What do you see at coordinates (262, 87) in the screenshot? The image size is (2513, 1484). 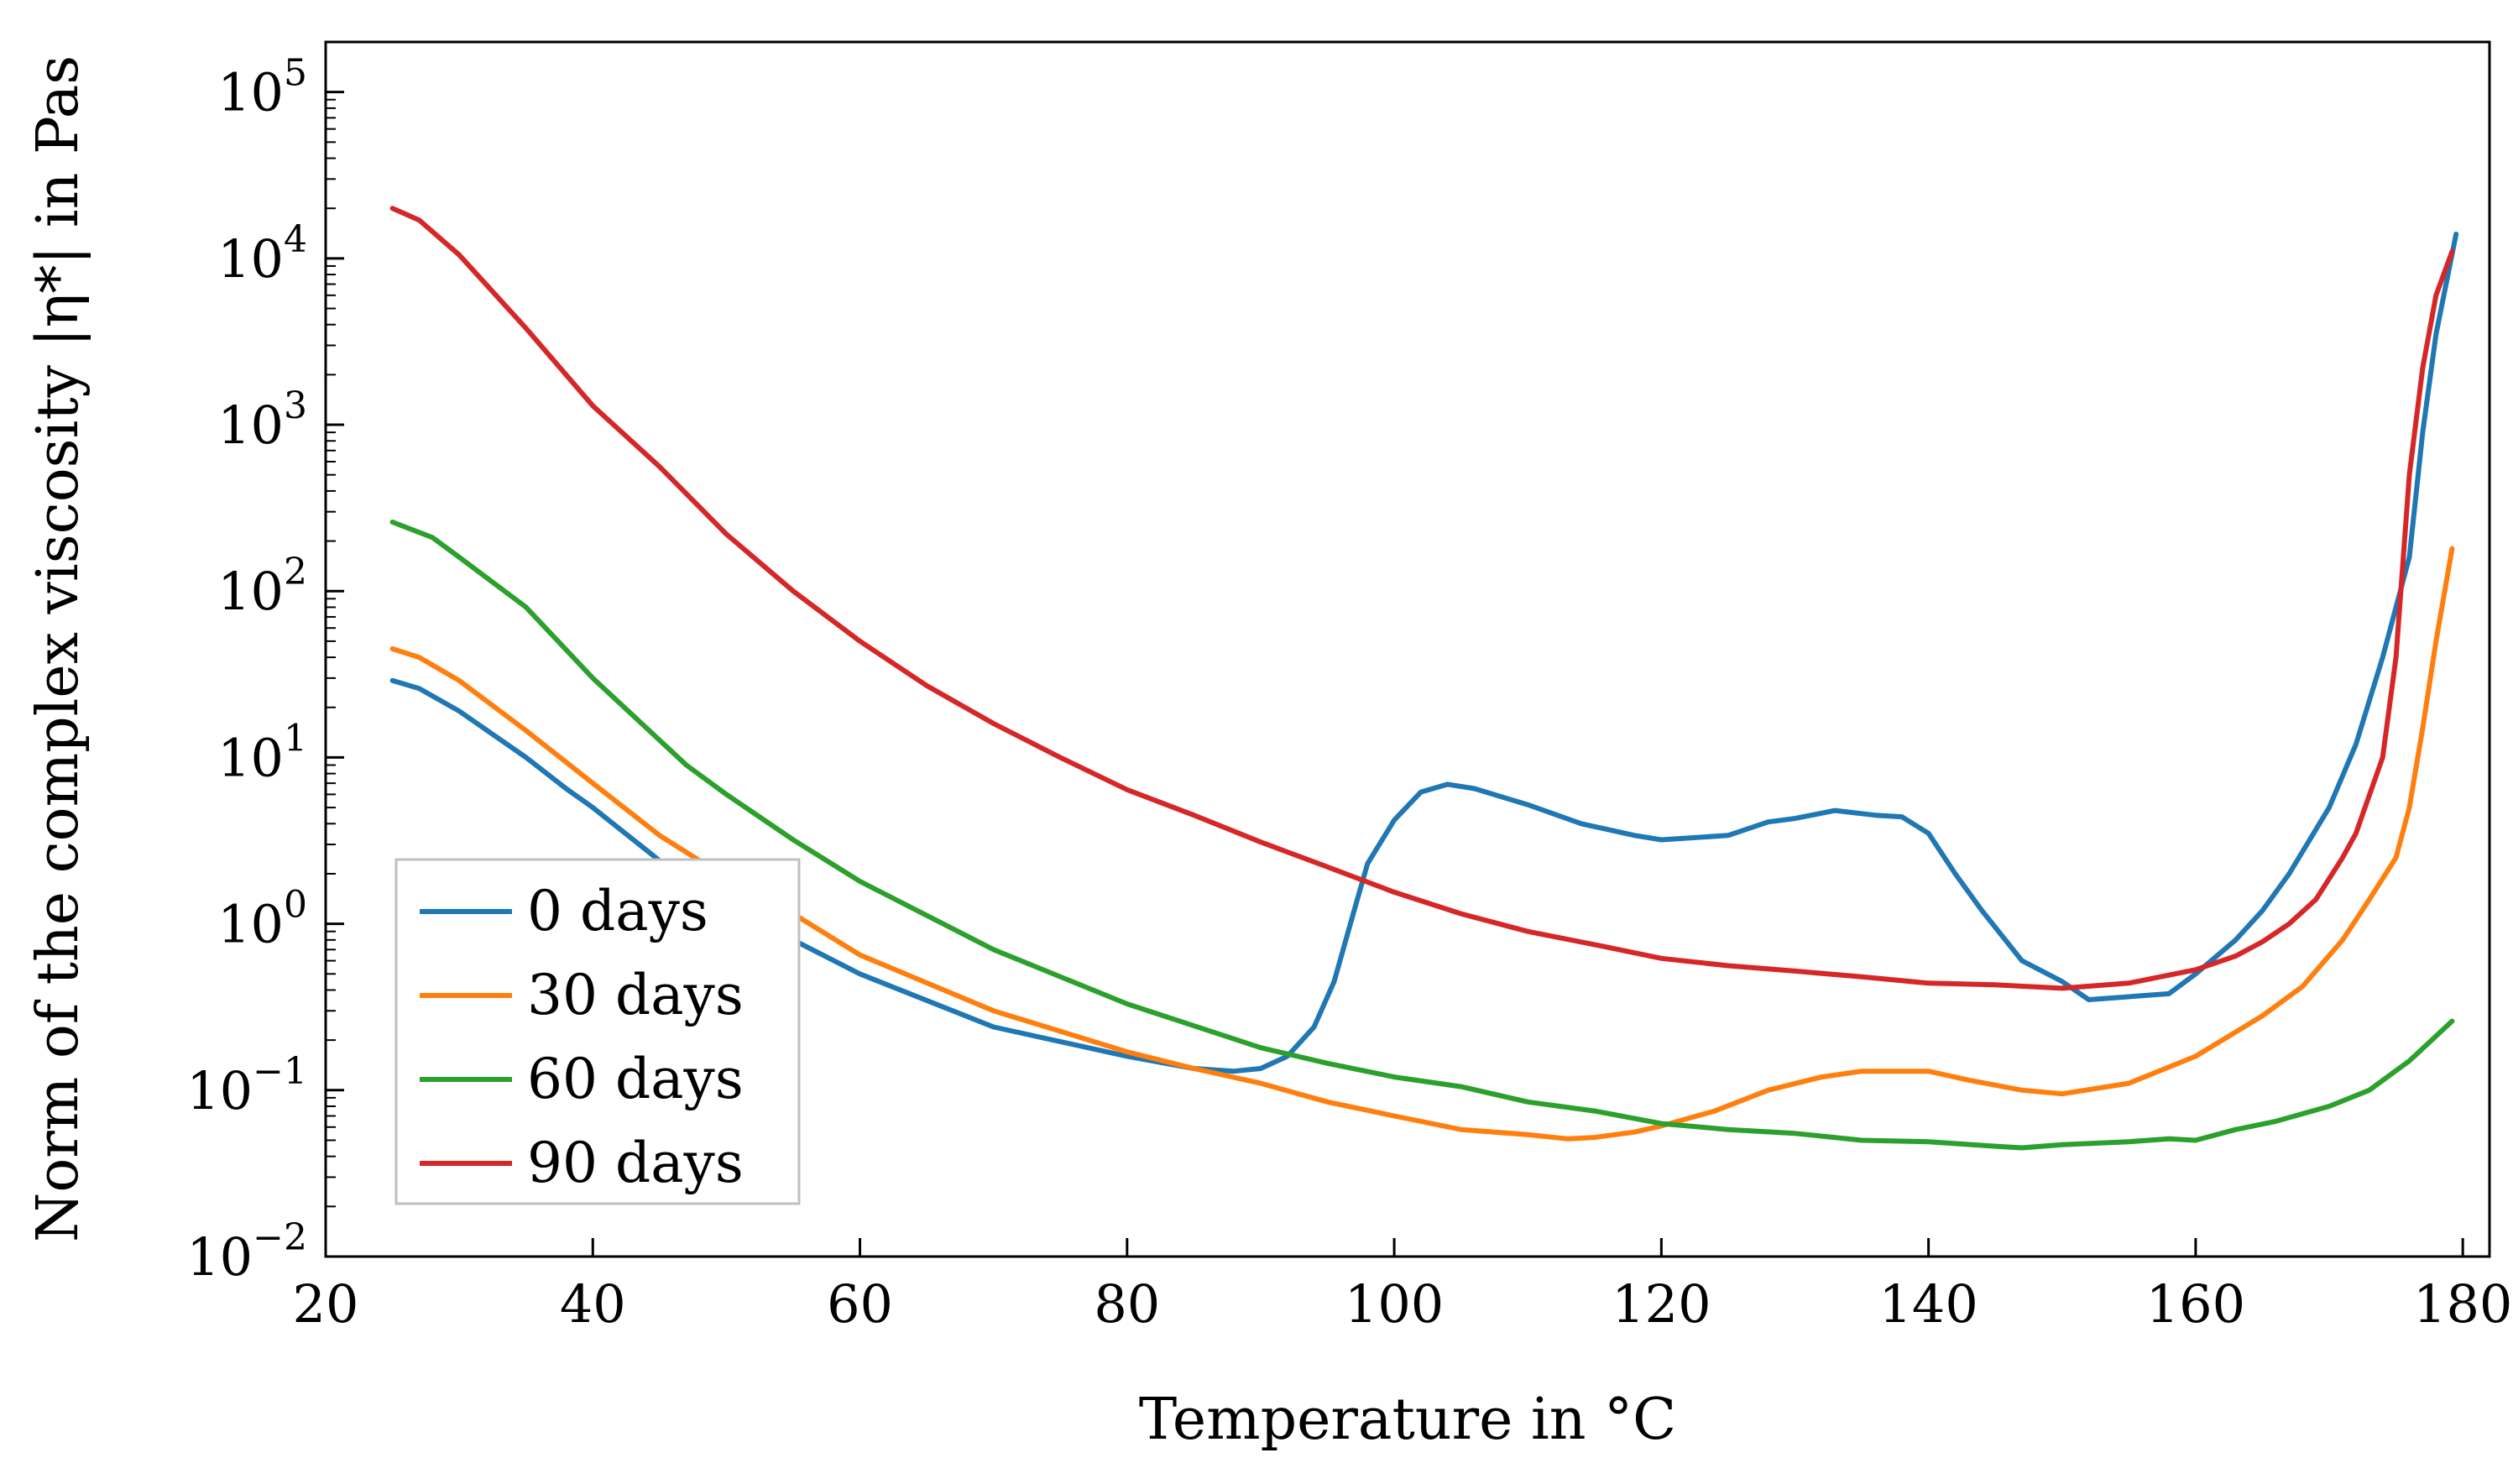 I see `y-tick-label: 10⁵` at bounding box center [262, 87].